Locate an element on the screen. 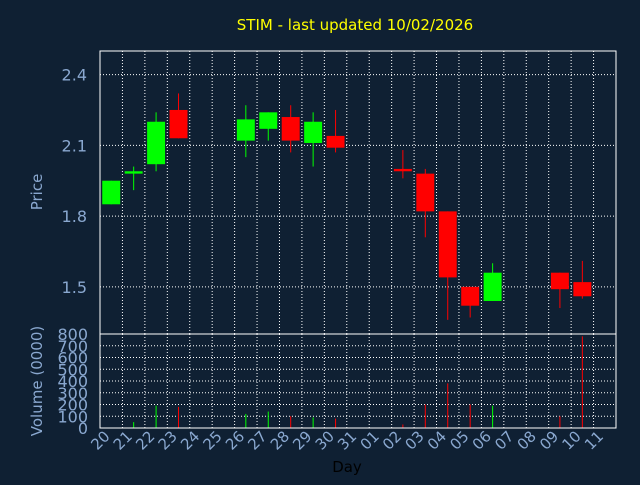 The height and width of the screenshot is (485, 640). price-tick-label: 2.4 is located at coordinates (74, 75).